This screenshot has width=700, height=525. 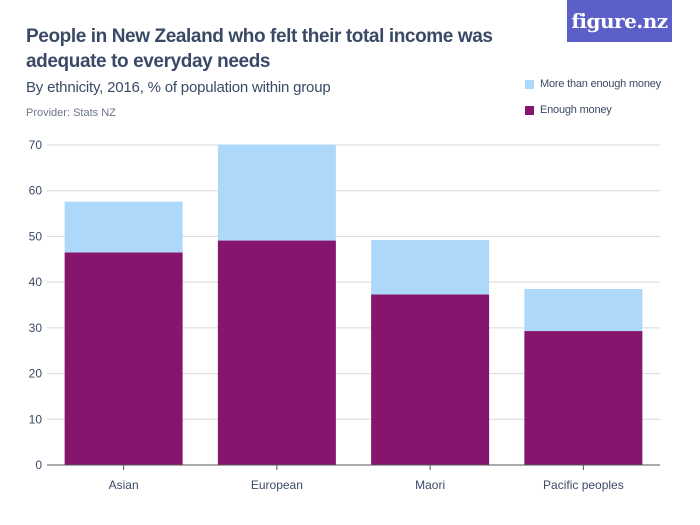 I want to click on legend-item-more-than-enough: More than enough money, so click(x=593, y=84).